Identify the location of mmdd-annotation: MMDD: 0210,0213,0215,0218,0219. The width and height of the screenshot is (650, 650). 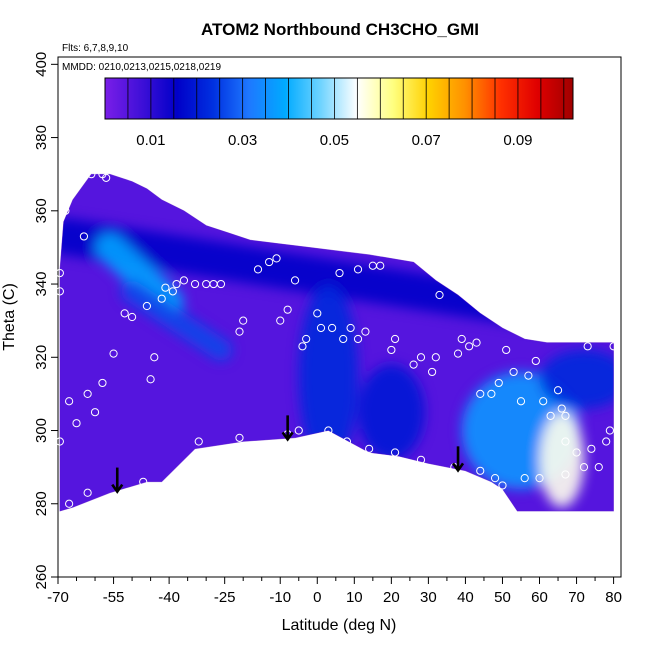
(141, 67).